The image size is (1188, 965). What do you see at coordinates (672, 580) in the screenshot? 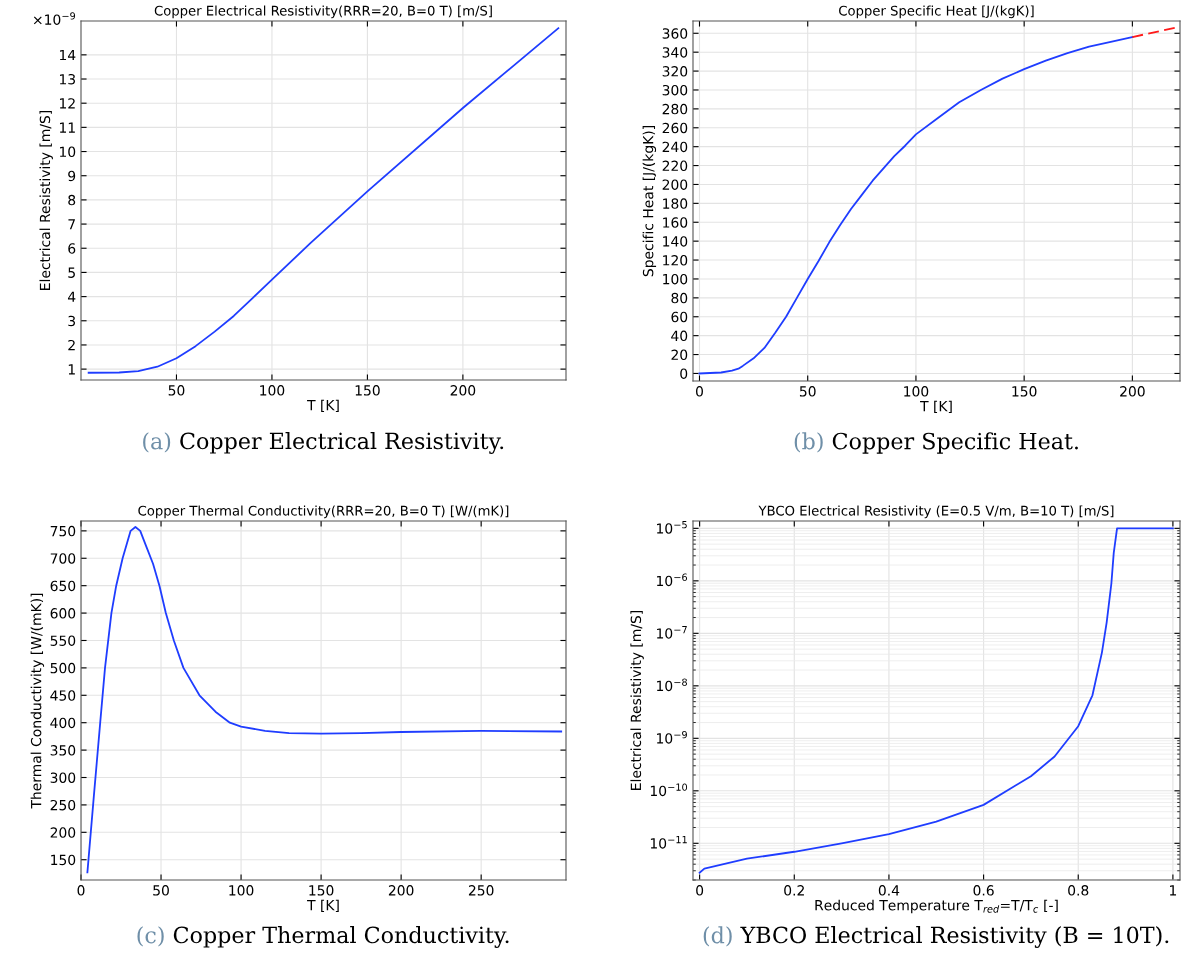
I see `y-tick-label: 10$^{−6}$` at bounding box center [672, 580].